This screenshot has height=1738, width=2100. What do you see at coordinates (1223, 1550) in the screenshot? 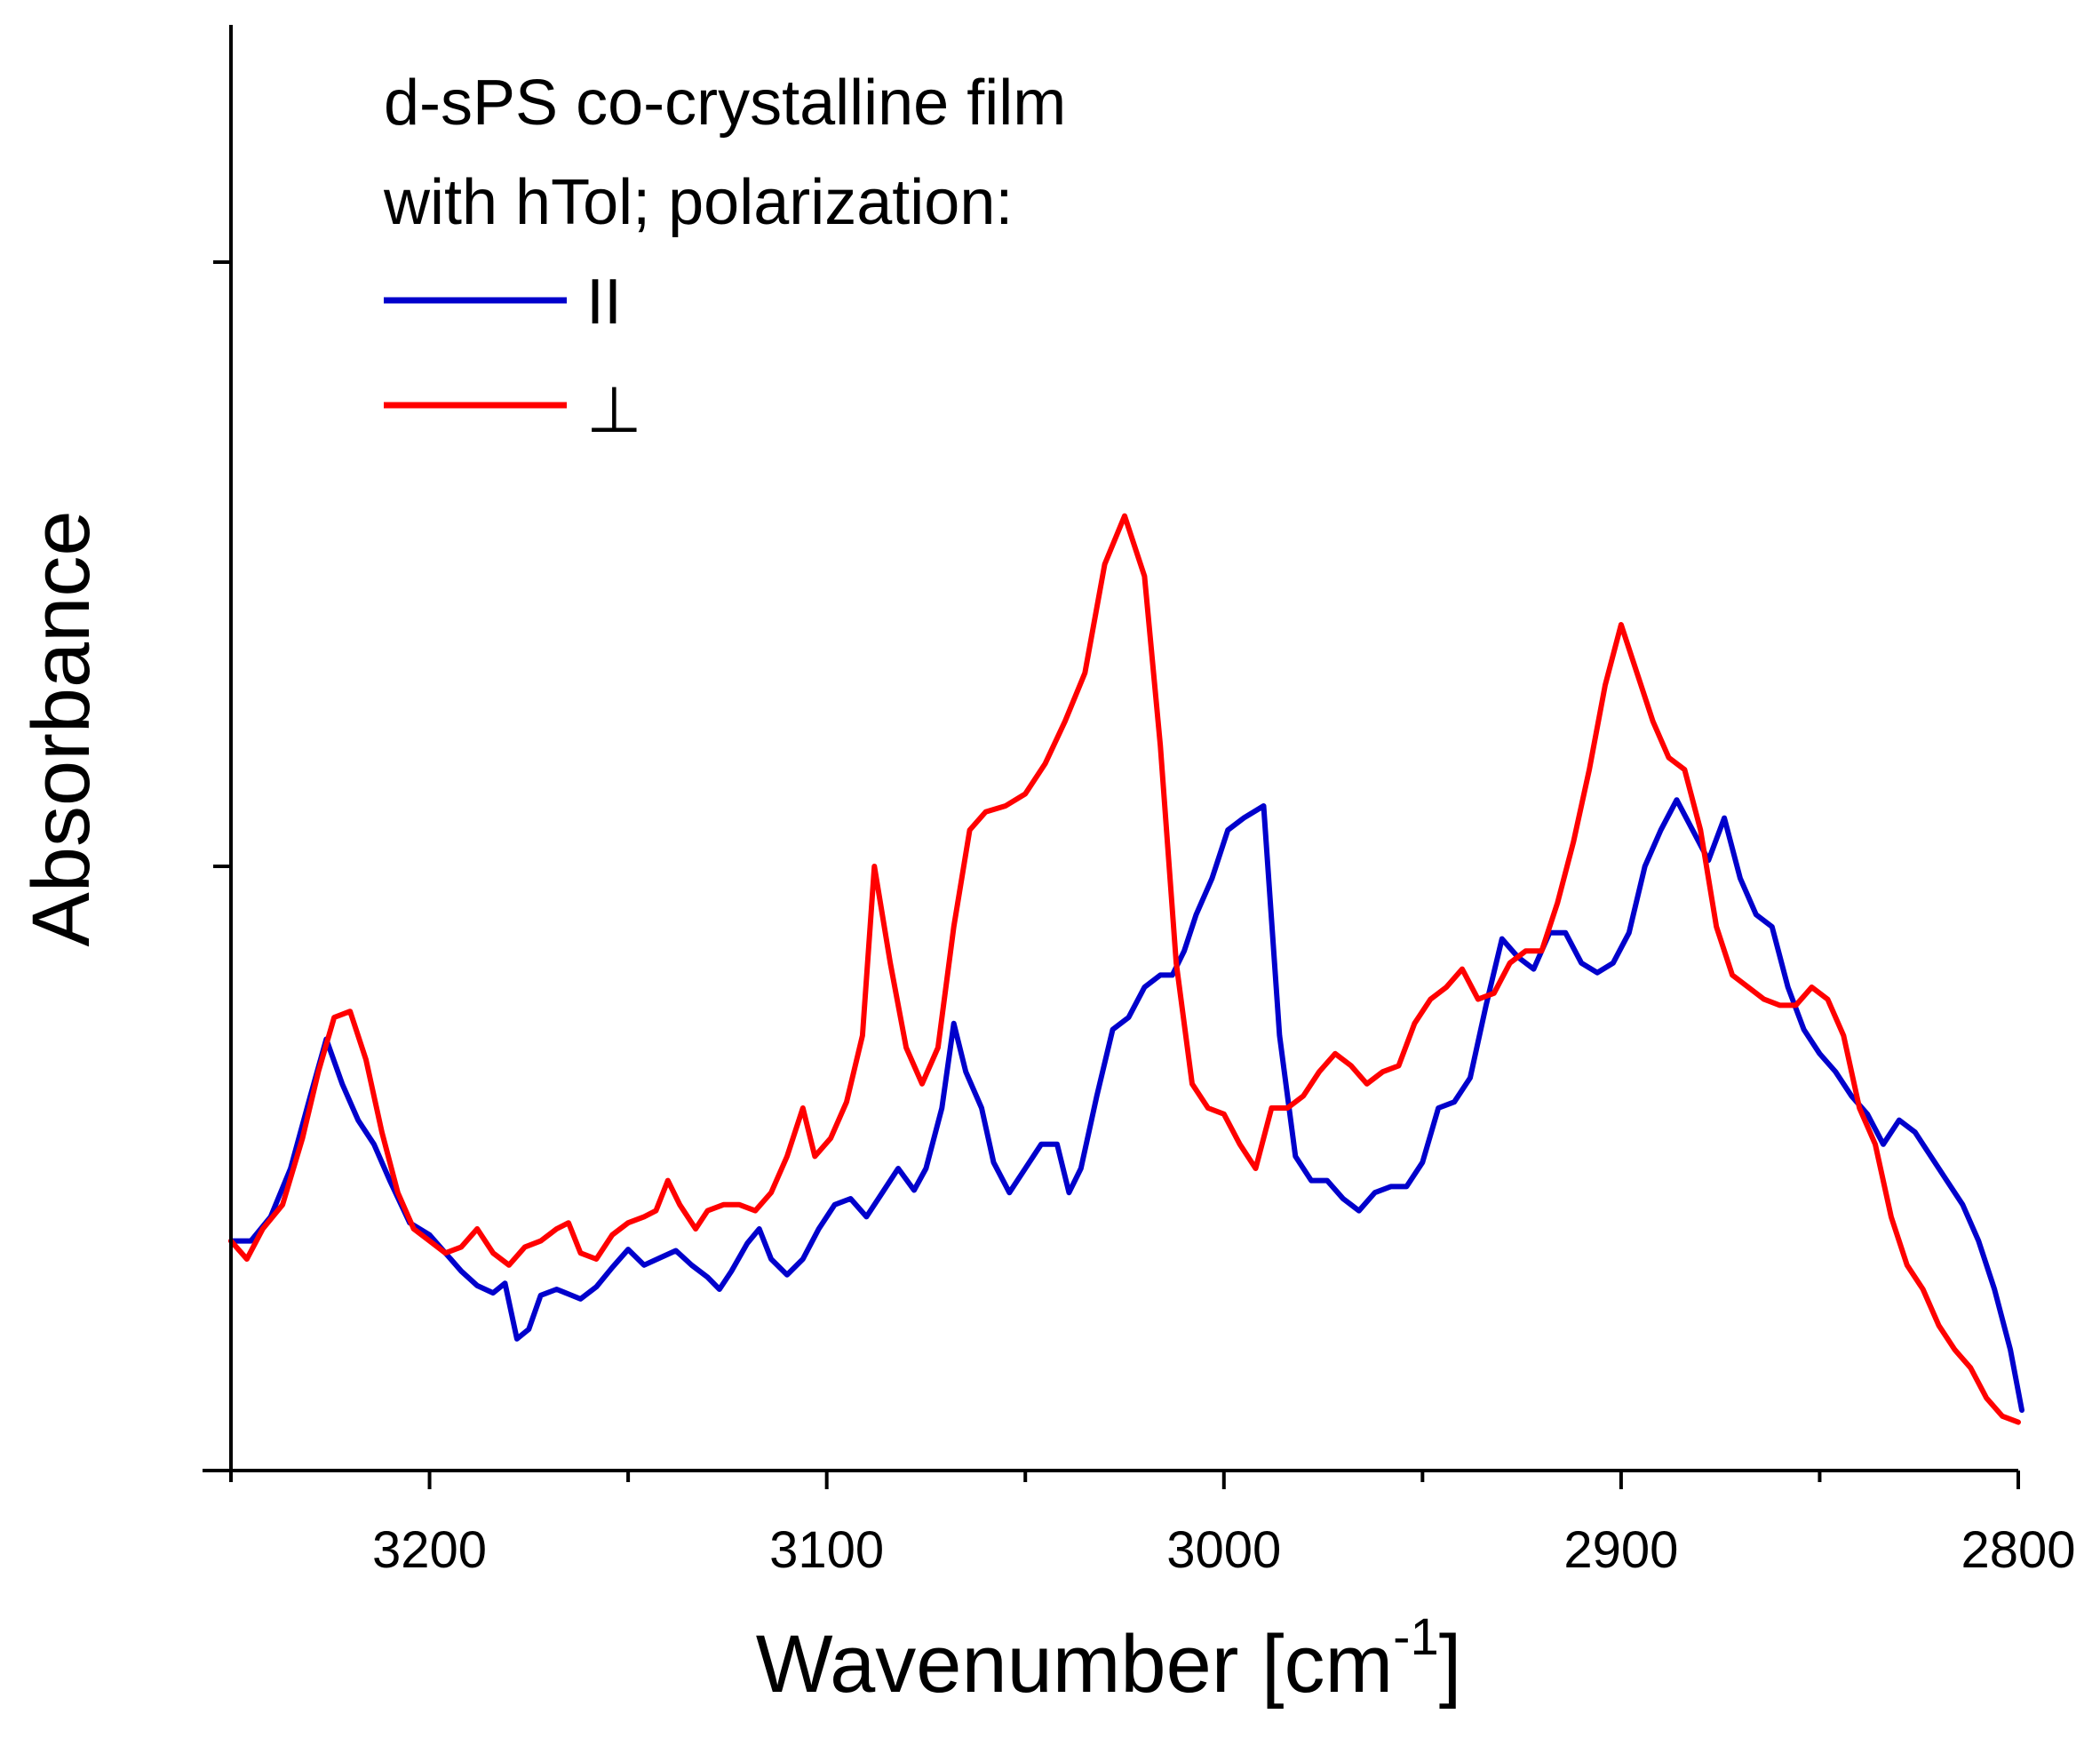
I see `x-tick-label-3000: 3000` at bounding box center [1223, 1550].